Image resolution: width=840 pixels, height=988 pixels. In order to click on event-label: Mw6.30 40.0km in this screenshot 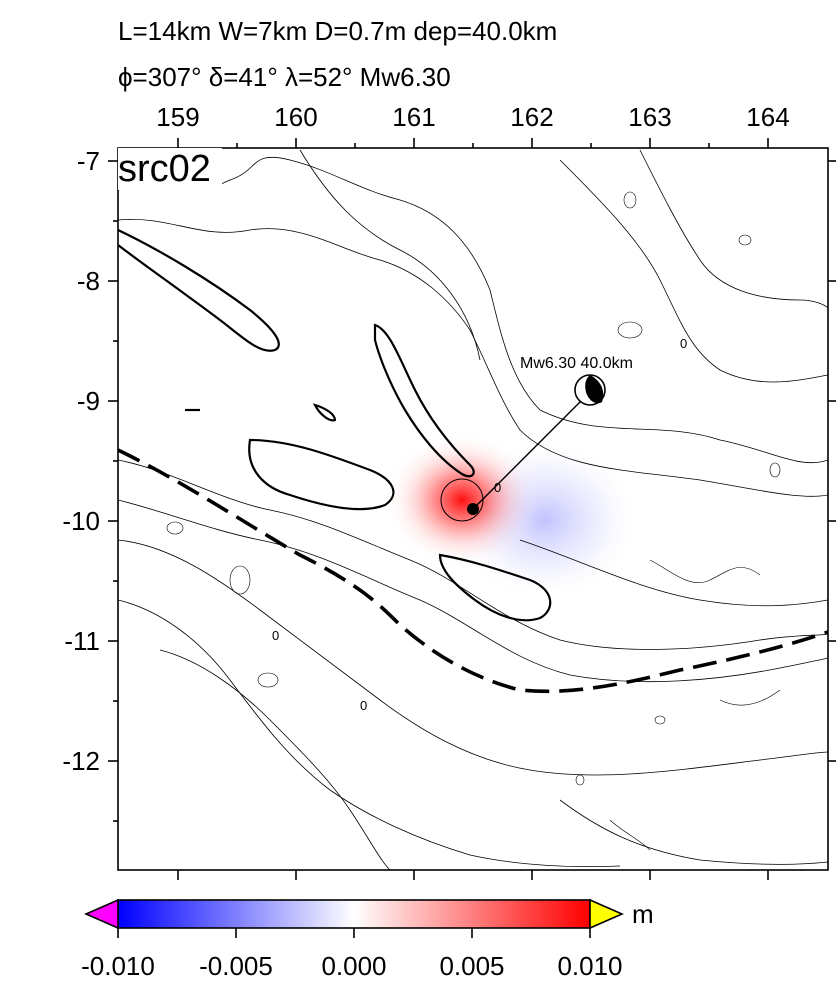, I will do `click(576, 363)`.